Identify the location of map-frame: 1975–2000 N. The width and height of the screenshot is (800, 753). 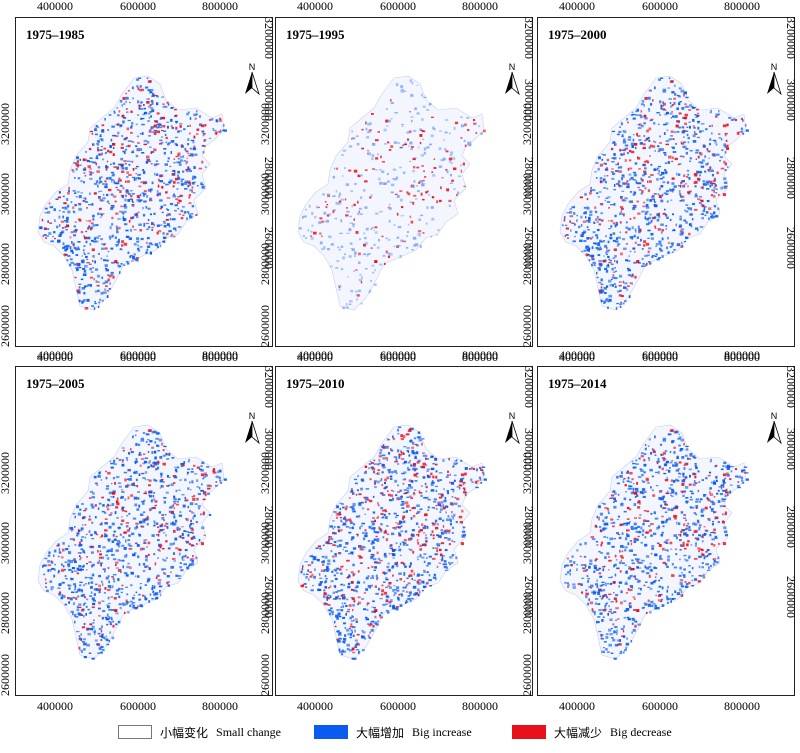
(666, 182).